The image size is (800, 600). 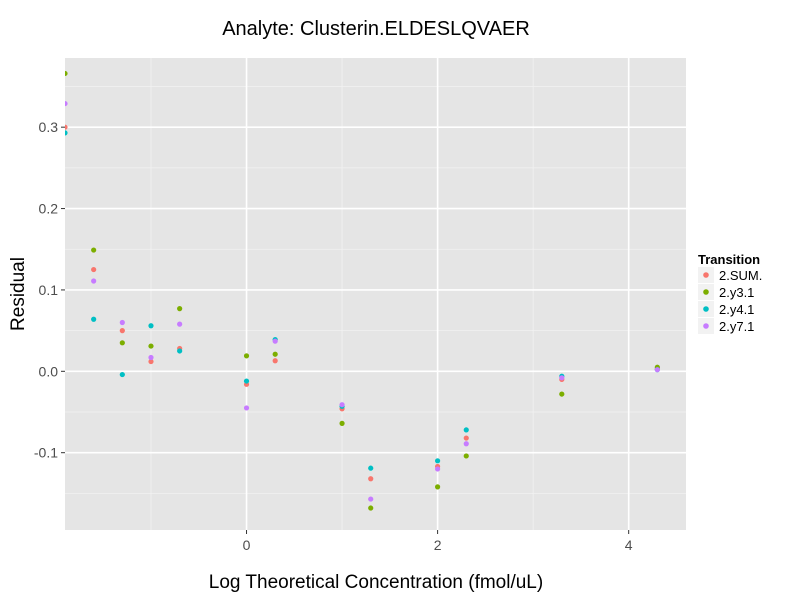 I want to click on y-axis-title: Residual, so click(x=18, y=294).